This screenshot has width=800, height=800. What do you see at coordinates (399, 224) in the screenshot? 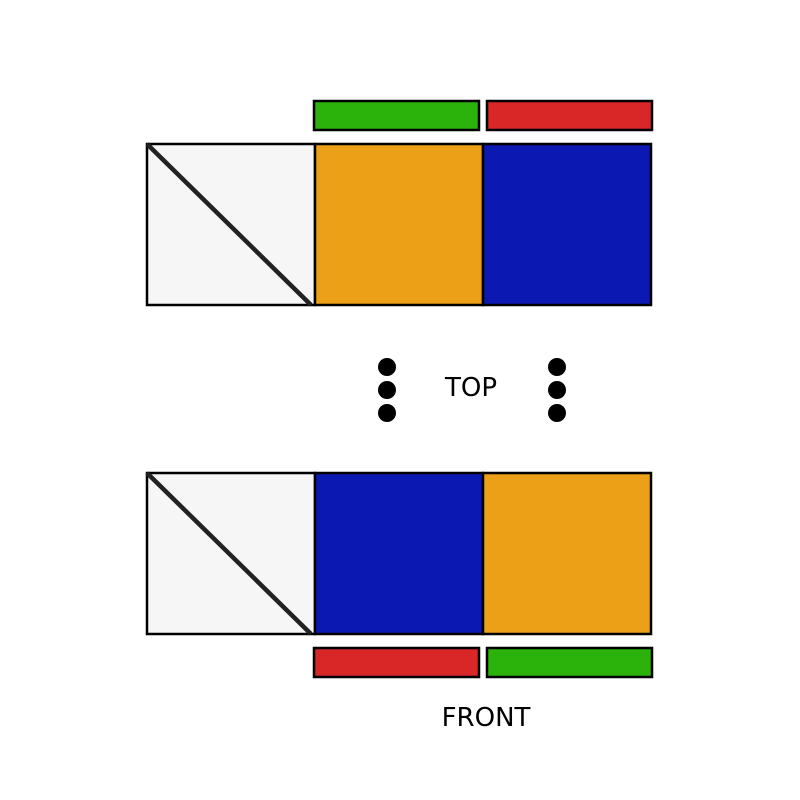
I see `top-cell-middle` at bounding box center [399, 224].